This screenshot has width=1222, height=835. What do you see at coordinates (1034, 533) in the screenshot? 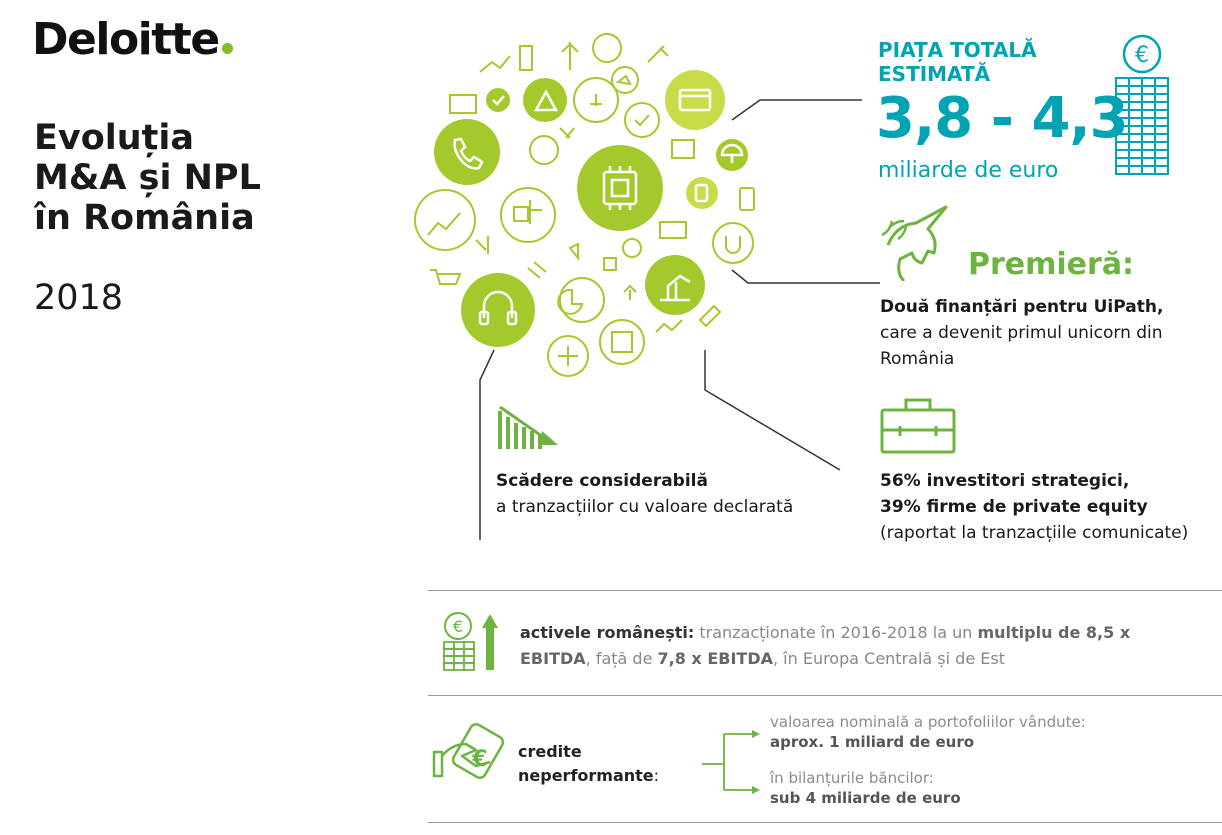
I see `investors-rest: (raportat la tranzacțiile comunicate)` at bounding box center [1034, 533].